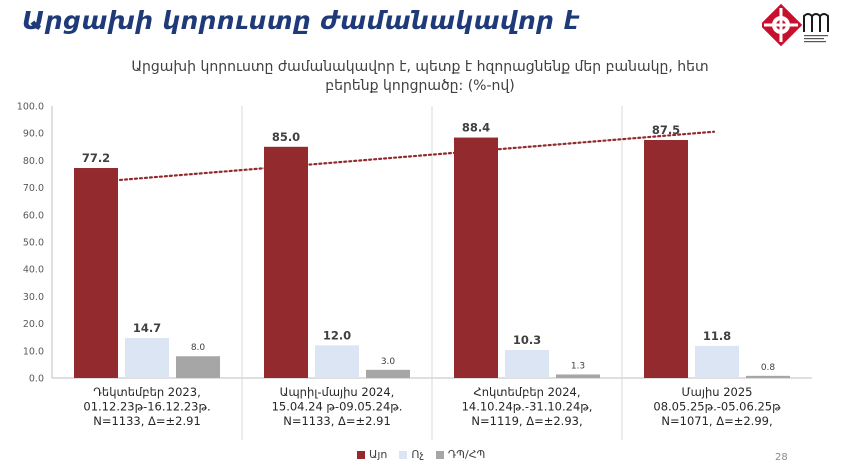  Describe the element at coordinates (578, 366) in the screenshot. I see `data-label: 1.3` at that location.